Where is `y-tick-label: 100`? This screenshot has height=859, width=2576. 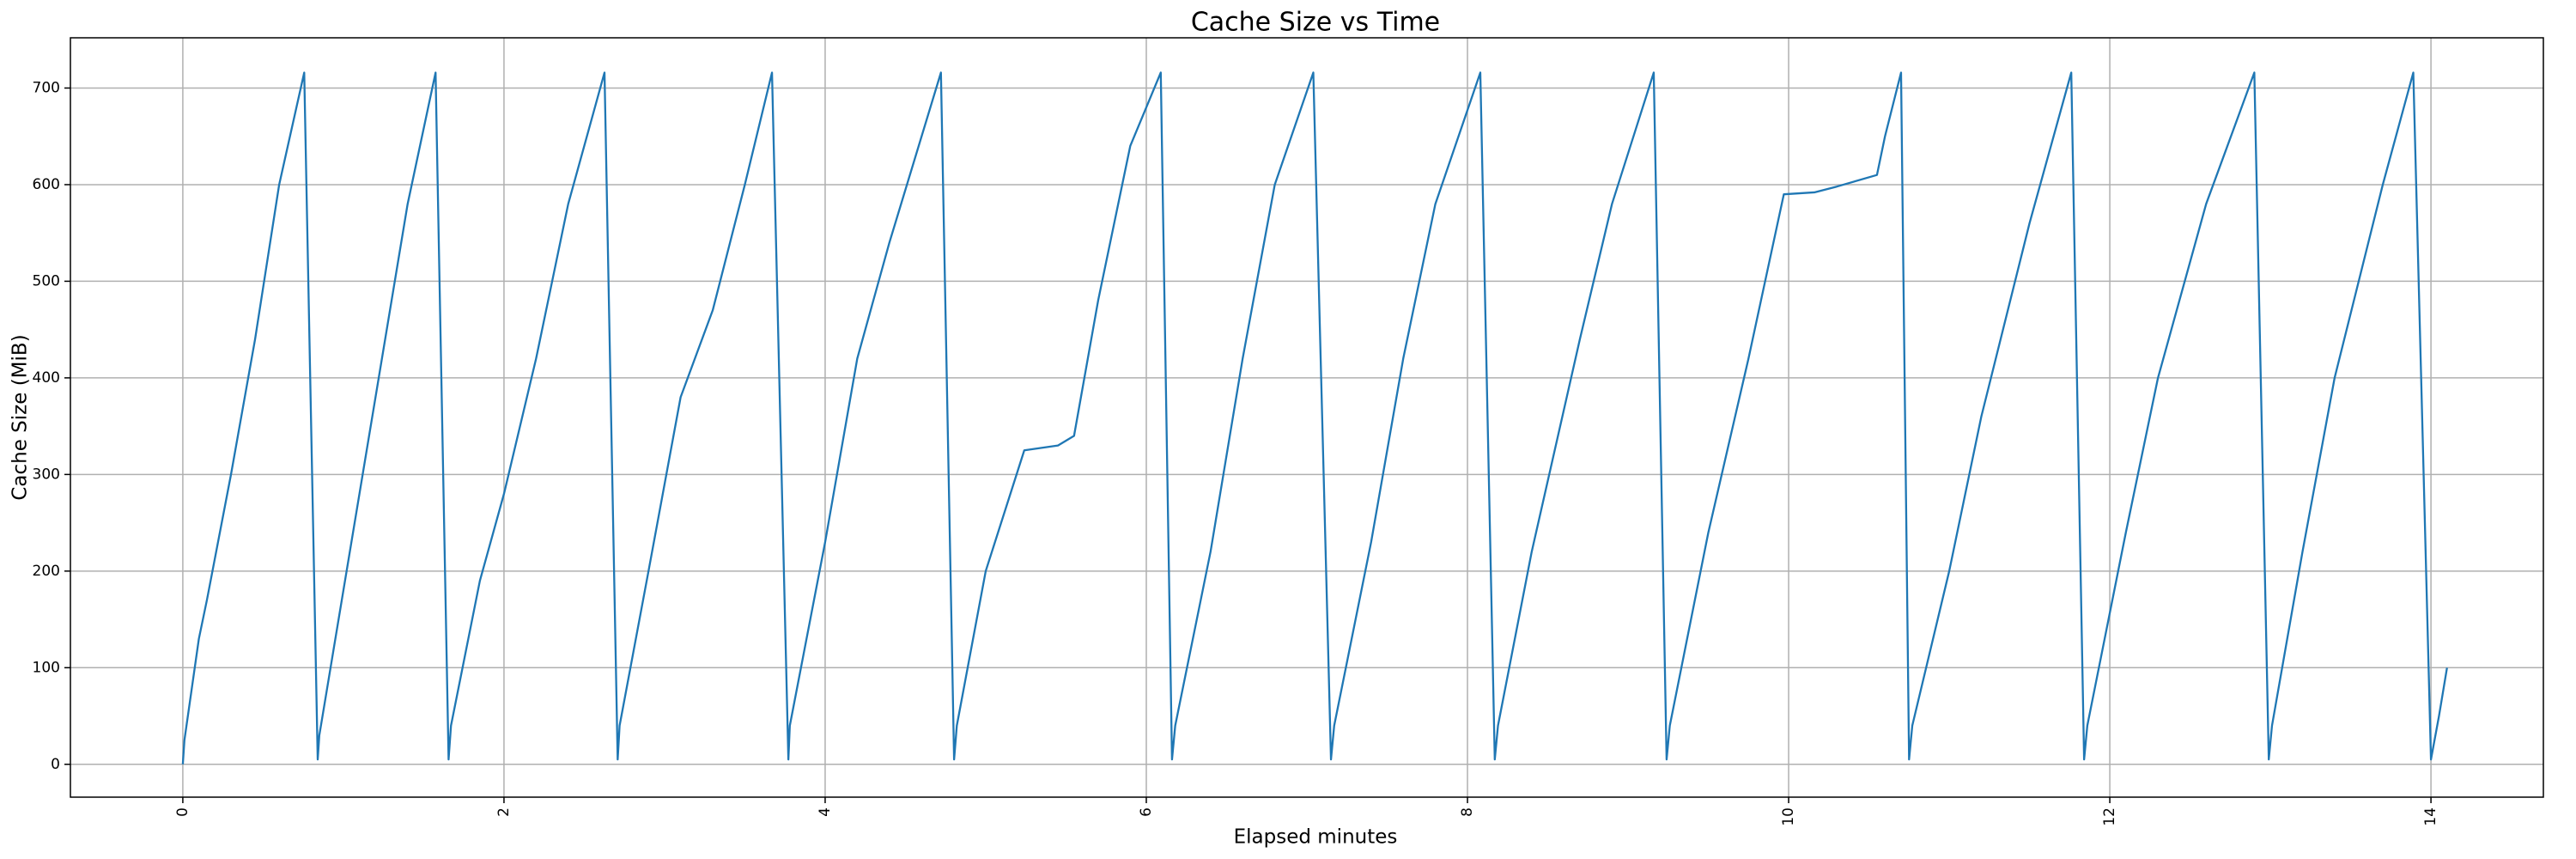
y-tick-label: 100 is located at coordinates (46, 667).